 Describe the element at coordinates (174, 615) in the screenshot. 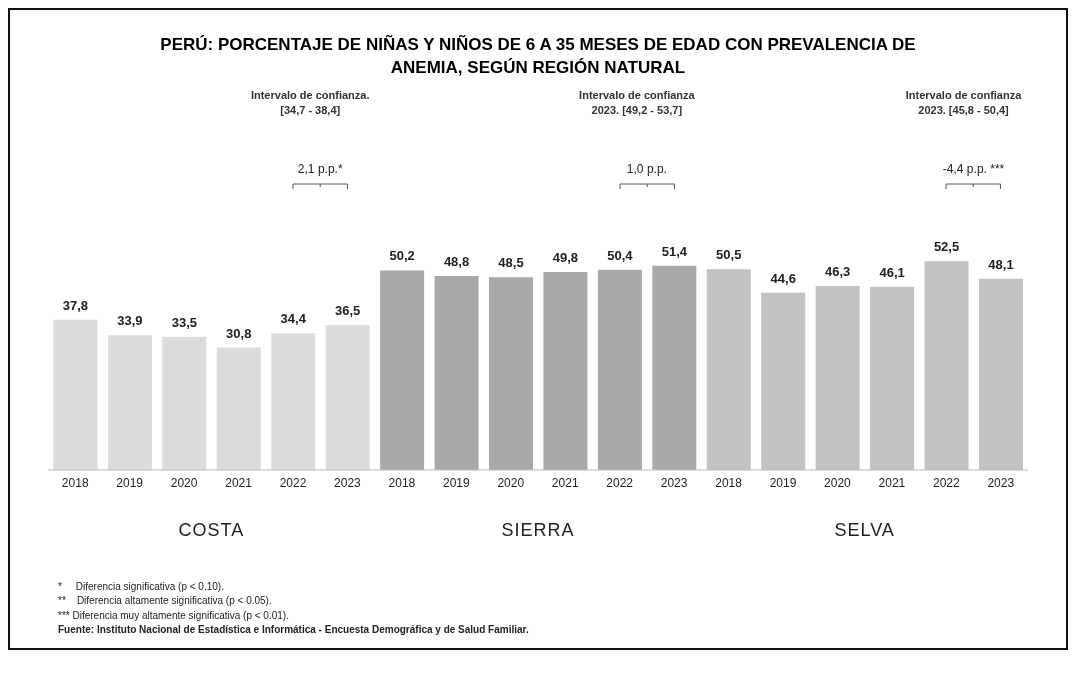

I see `text: *** Diferencia muy altamente significativa (p < 0.01).` at that location.